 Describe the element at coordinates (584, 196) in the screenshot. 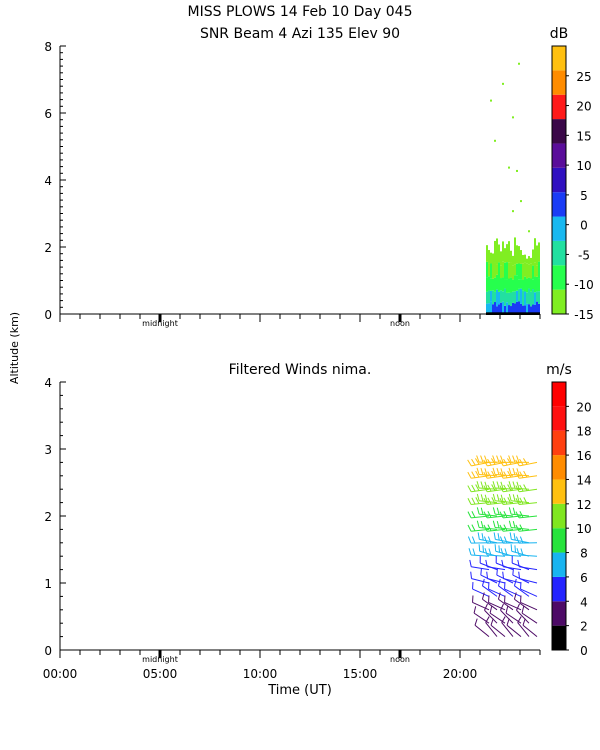

I see `colorbar-tick-label: 5` at that location.